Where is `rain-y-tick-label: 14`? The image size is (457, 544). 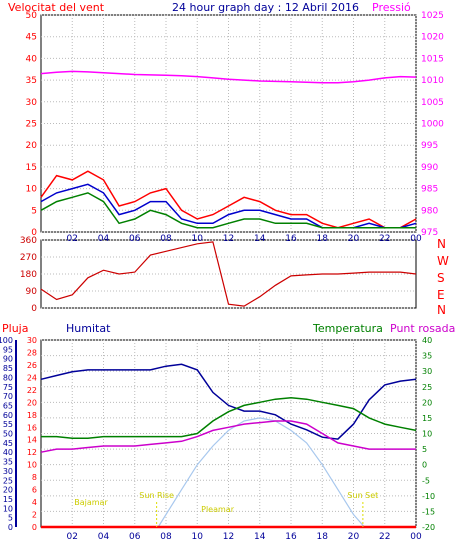 rain-y-tick-label: 14 is located at coordinates (32, 440).